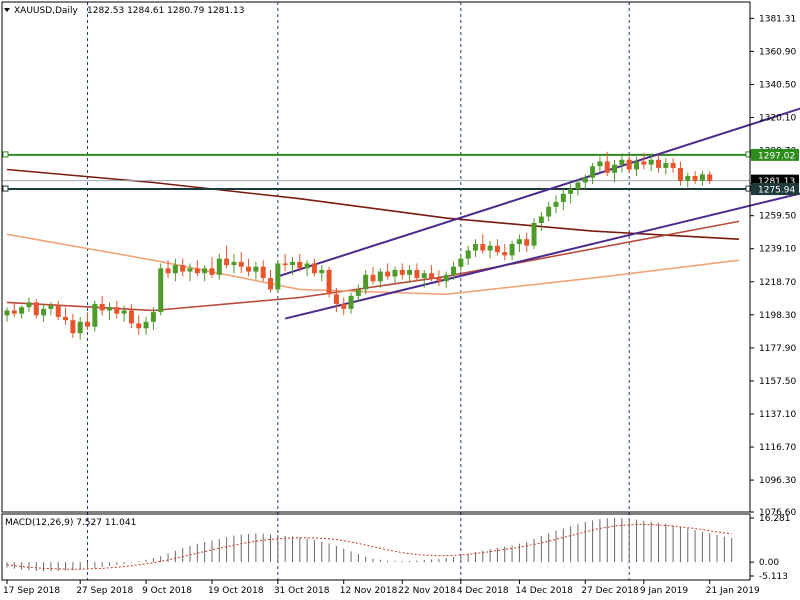  Describe the element at coordinates (377, 171) in the screenshot. I see `horizontal-levels` at that location.